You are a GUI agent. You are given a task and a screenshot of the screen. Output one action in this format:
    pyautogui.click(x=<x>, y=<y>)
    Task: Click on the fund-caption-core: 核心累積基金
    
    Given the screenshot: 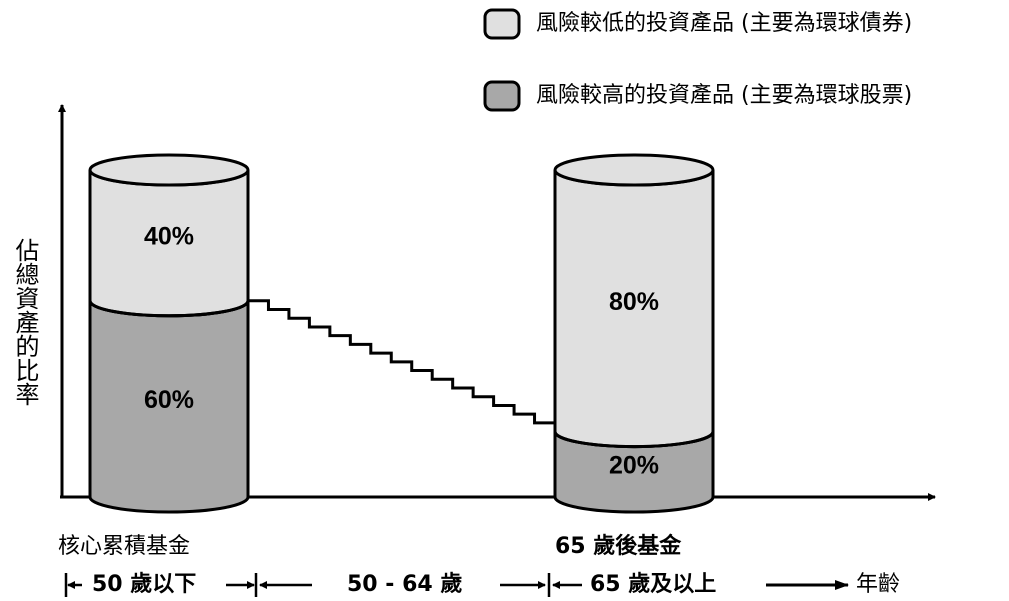 What is the action you would take?
    pyautogui.click(x=124, y=546)
    